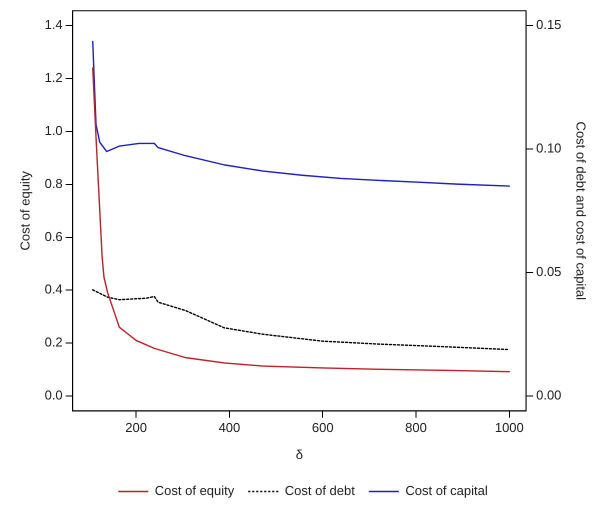  What do you see at coordinates (53, 289) in the screenshot?
I see `y-tick-label: 0.4` at bounding box center [53, 289].